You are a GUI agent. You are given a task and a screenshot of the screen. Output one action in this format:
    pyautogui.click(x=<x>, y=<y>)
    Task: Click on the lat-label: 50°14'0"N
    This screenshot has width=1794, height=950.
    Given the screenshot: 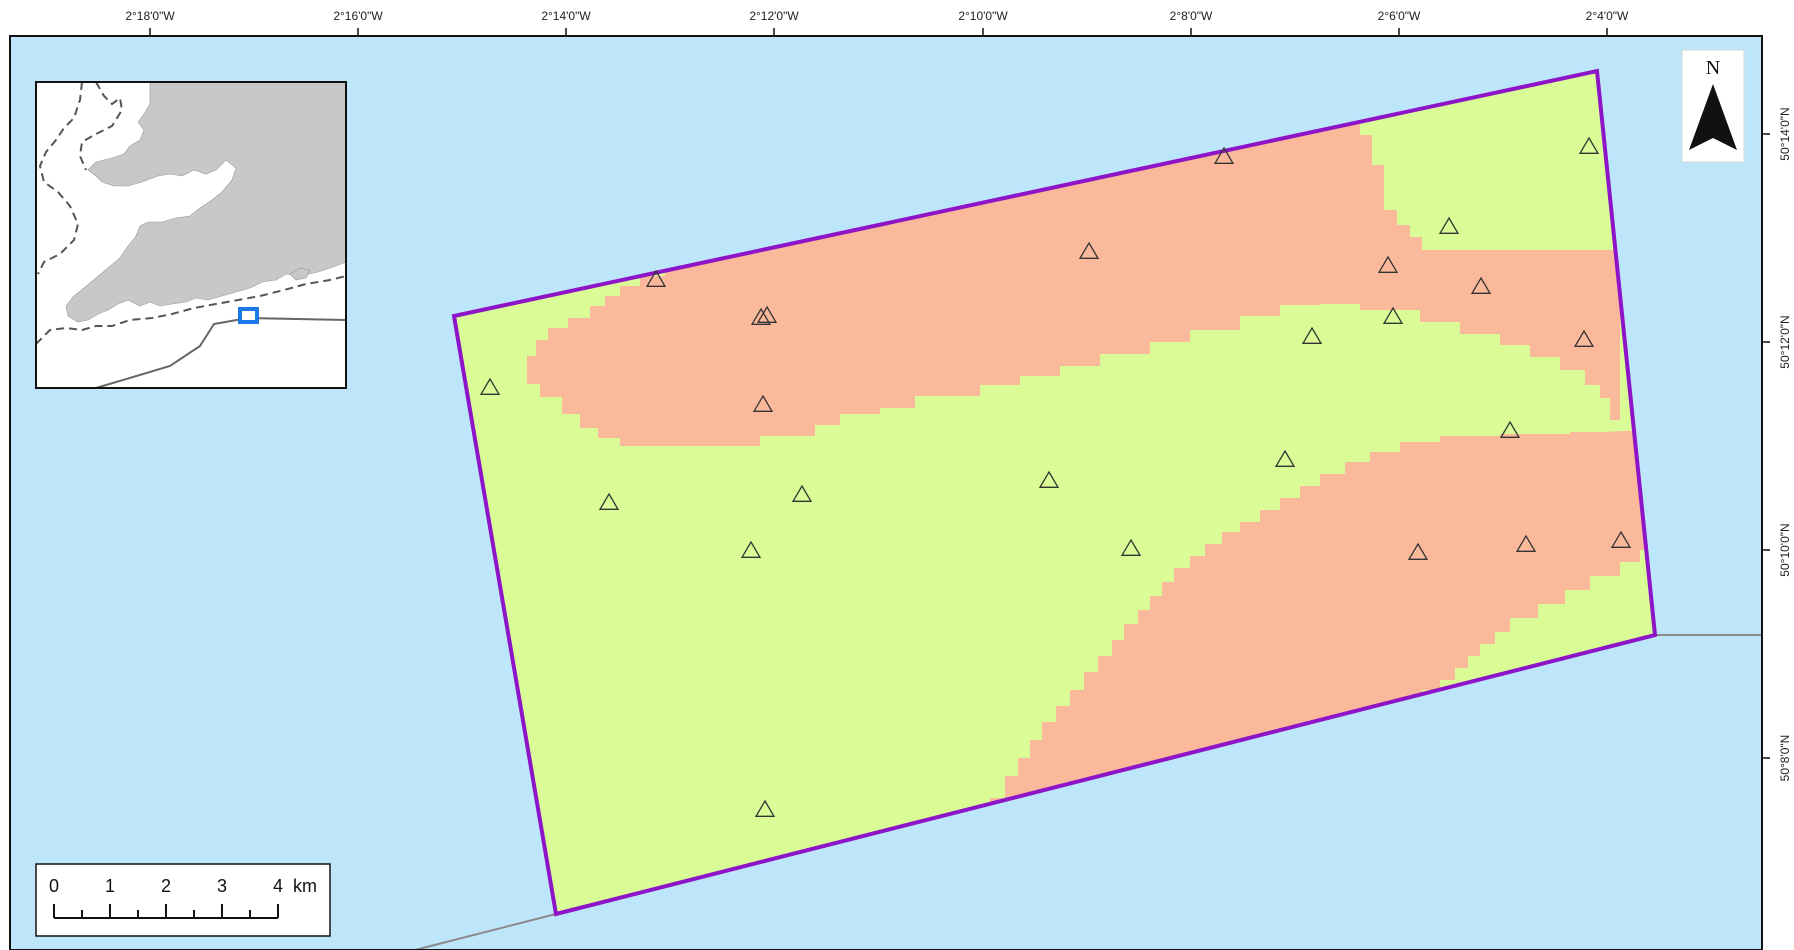 What is the action you would take?
    pyautogui.click(x=1785, y=133)
    